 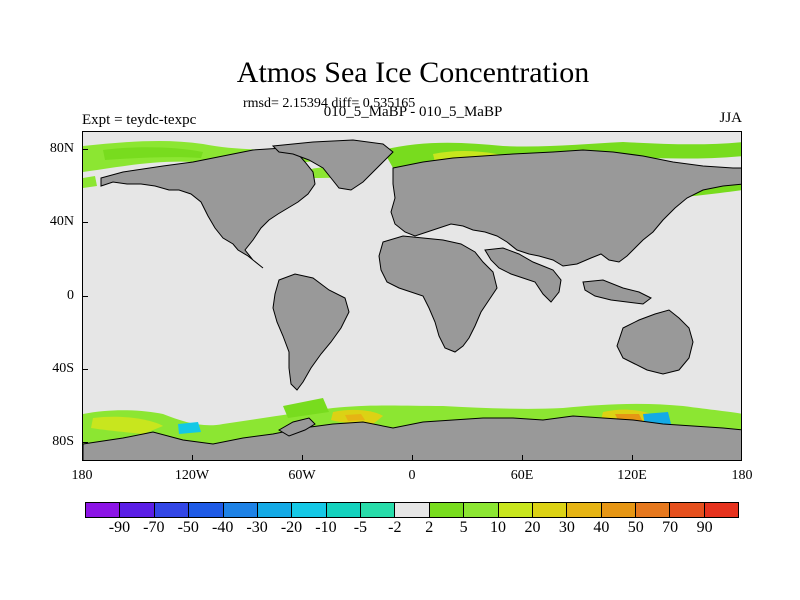 What do you see at coordinates (655, 342) in the screenshot?
I see `australia` at bounding box center [655, 342].